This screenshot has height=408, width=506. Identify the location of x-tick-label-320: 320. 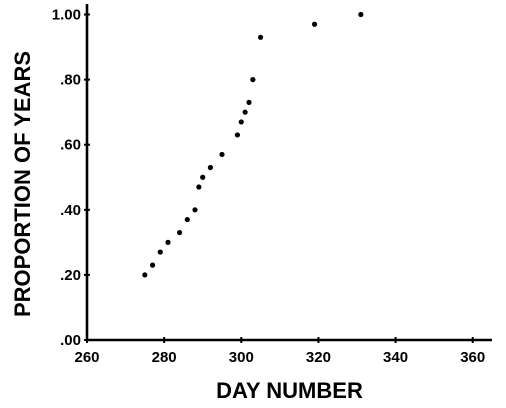
(318, 357).